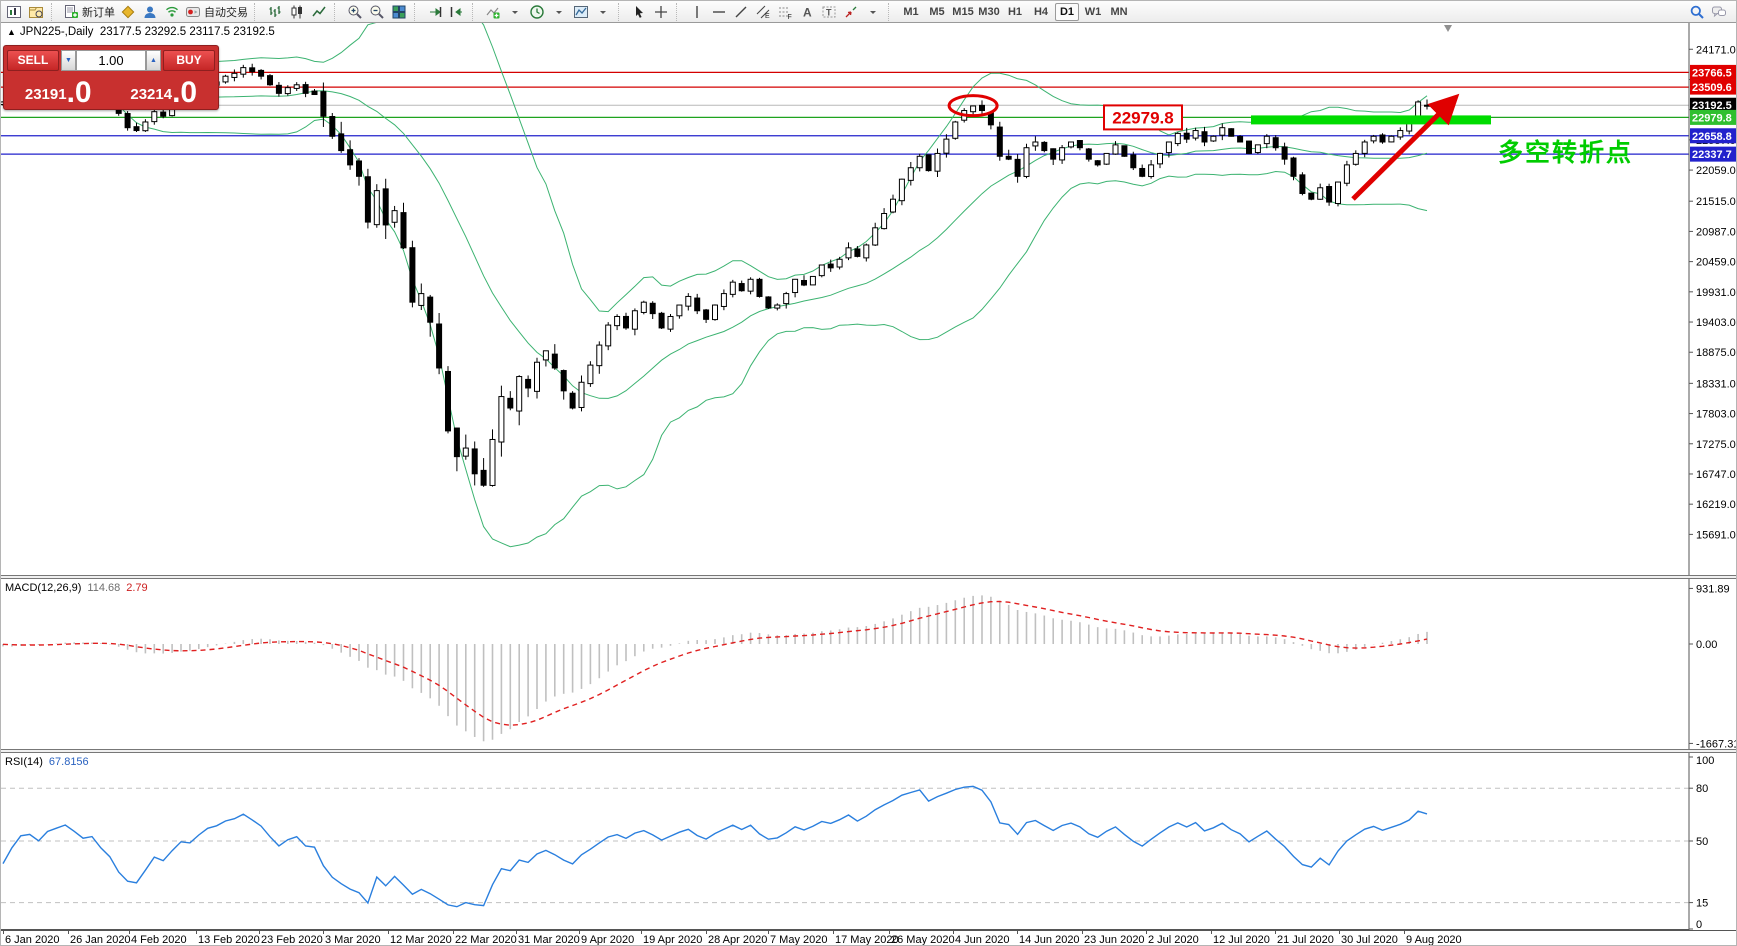  I want to click on chart-shift-marker, so click(1448, 28).